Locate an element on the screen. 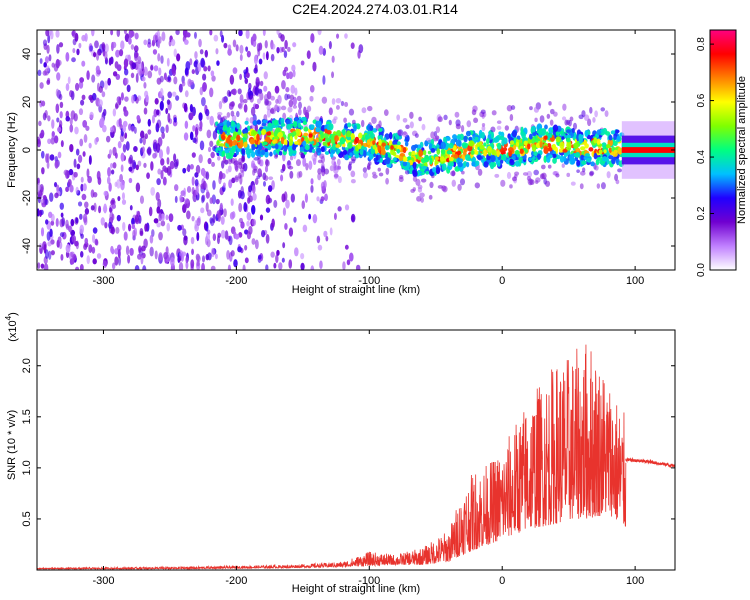 This screenshot has height=600, width=750. spectrogram-y-tick-label: 0 is located at coordinates (27, 150).